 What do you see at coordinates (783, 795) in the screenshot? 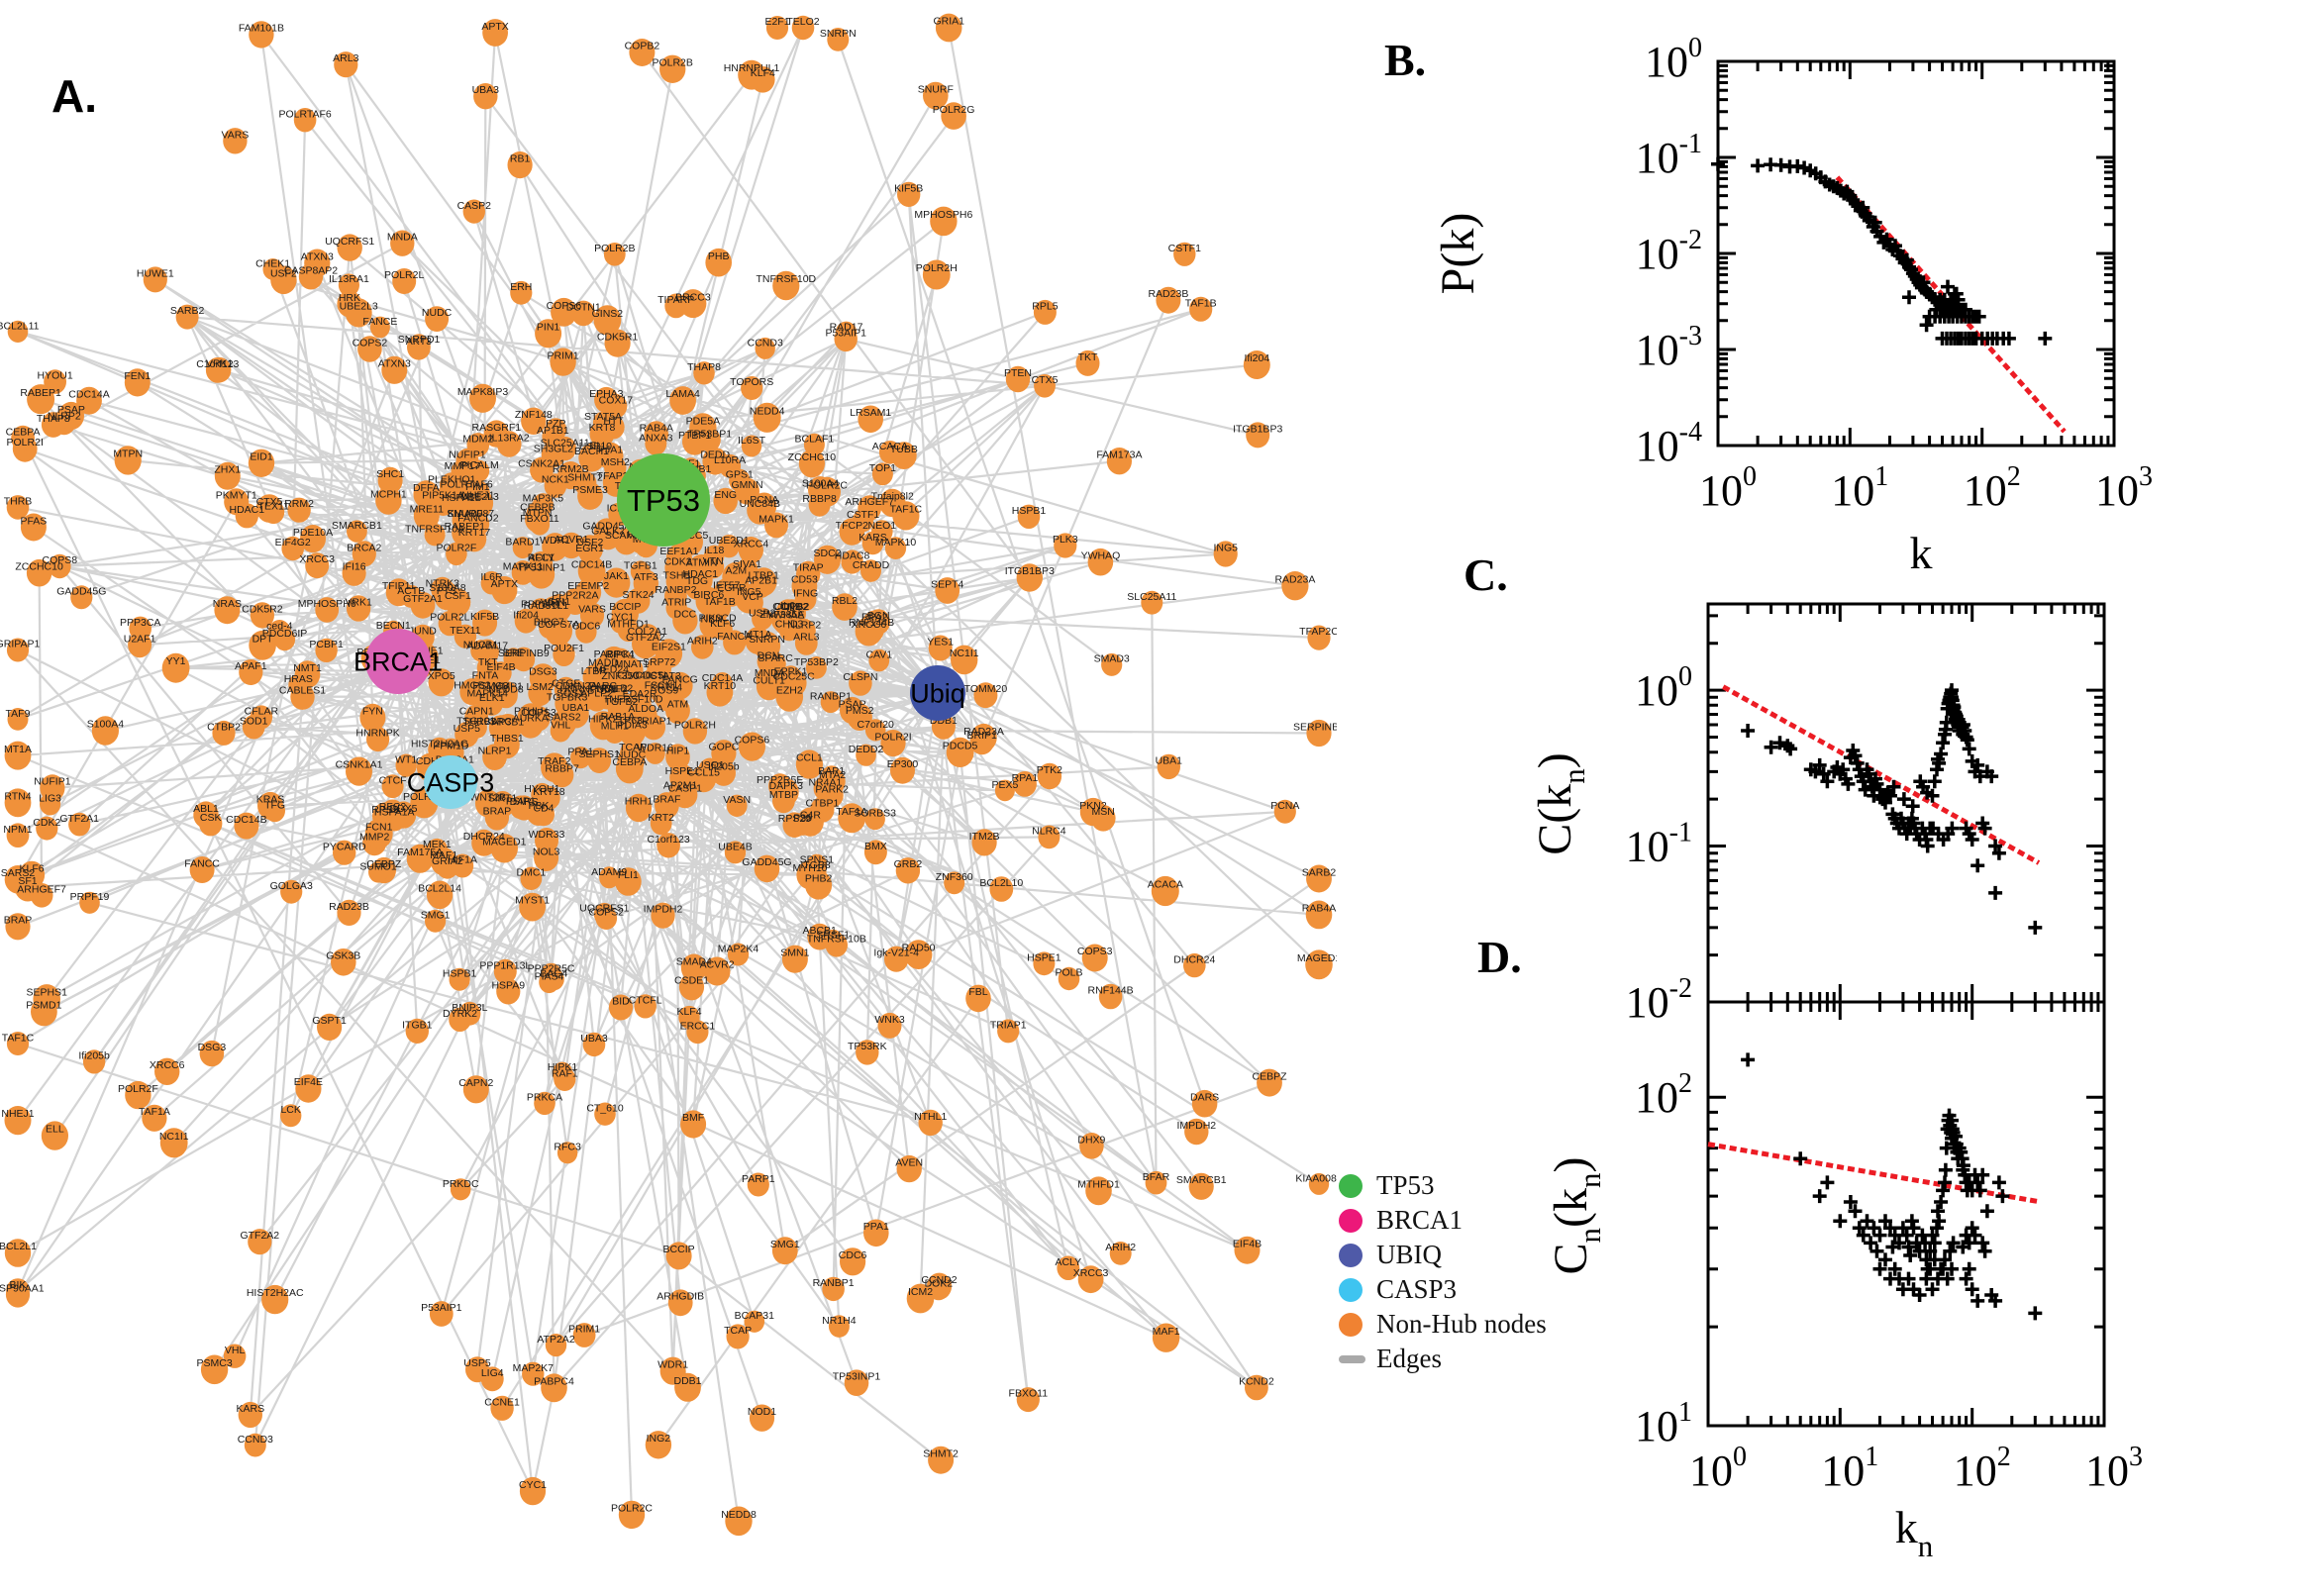
I see `gene-label: MTBP` at bounding box center [783, 795].